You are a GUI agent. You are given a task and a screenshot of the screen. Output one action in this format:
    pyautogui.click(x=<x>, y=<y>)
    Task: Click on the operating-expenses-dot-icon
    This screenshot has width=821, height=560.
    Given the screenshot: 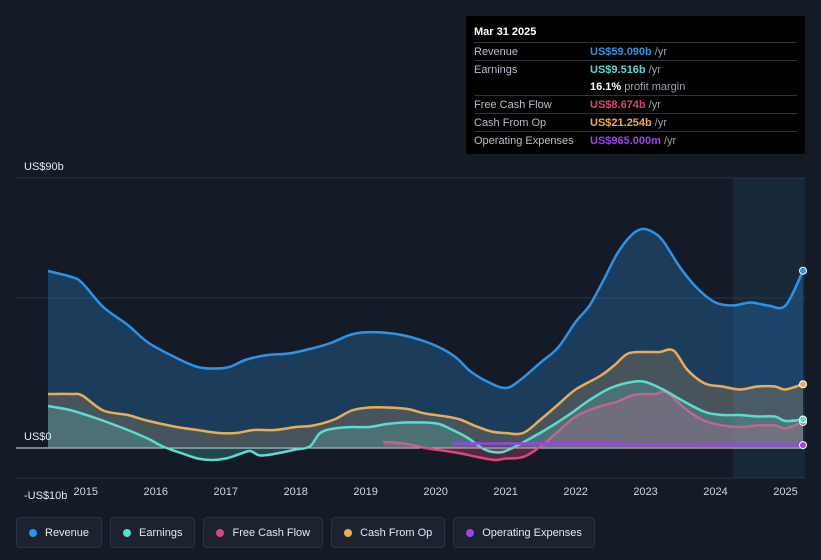 What is the action you would take?
    pyautogui.click(x=470, y=532)
    